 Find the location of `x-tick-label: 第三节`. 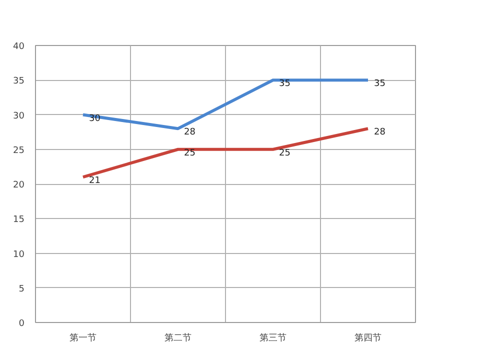

x-tick-label: 第三节 is located at coordinates (273, 338).